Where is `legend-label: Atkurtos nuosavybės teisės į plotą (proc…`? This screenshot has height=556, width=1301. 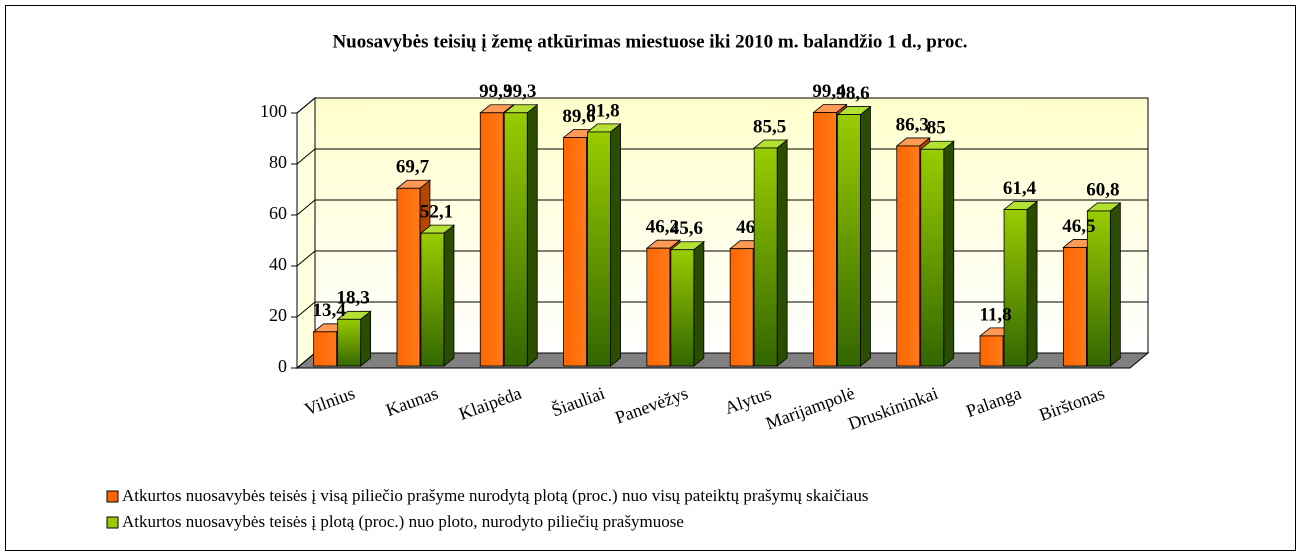 legend-label: Atkurtos nuosavybės teisės į plotą (proc… is located at coordinates (403, 521).